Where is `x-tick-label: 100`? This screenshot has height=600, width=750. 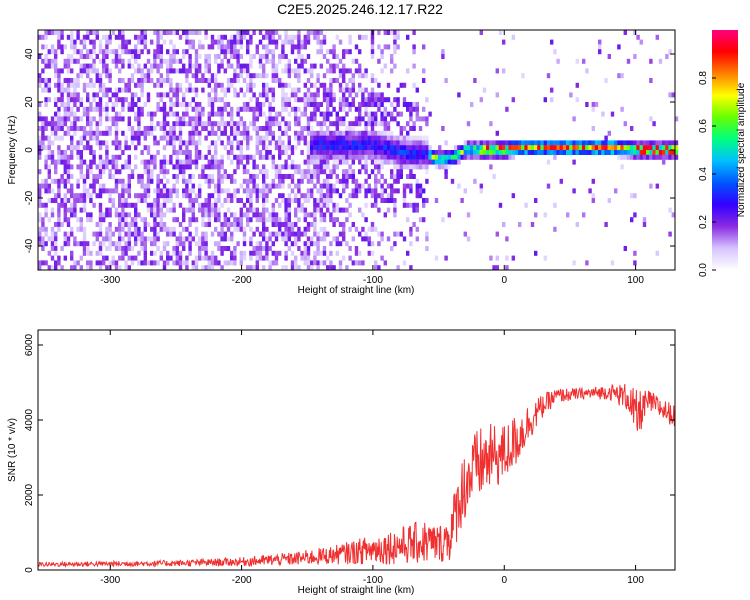
x-tick-label: 100 is located at coordinates (635, 280).